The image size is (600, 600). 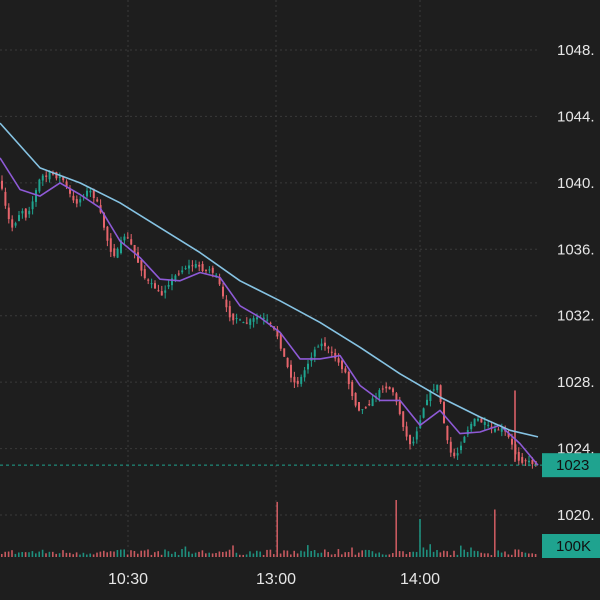 What do you see at coordinates (573, 546) in the screenshot?
I see `volume-label: 100K` at bounding box center [573, 546].